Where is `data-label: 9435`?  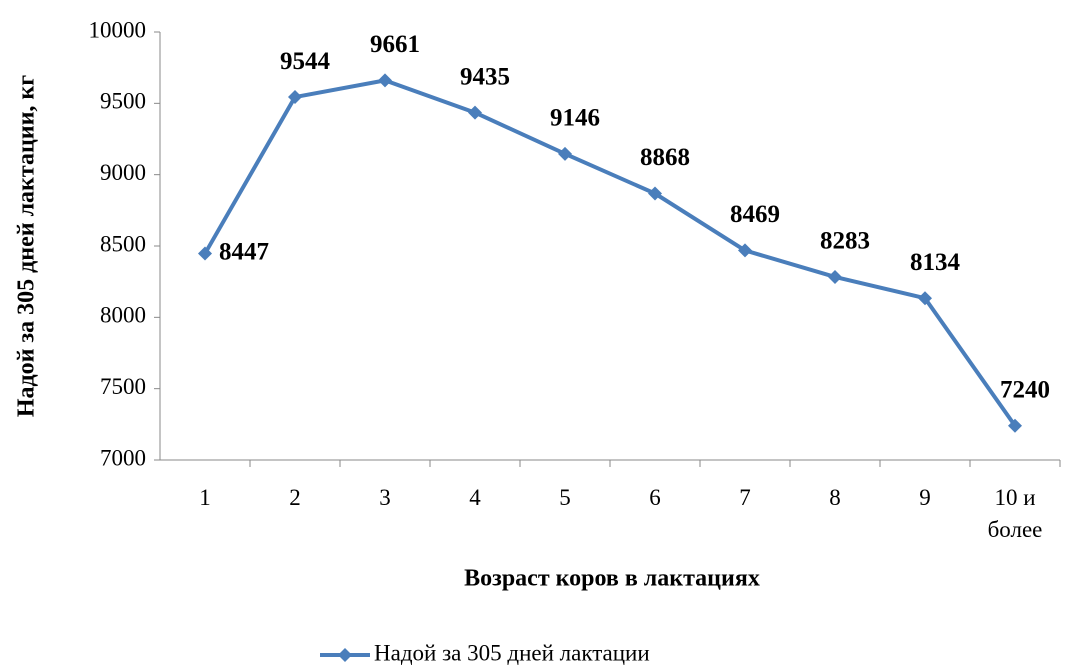
data-label: 9435 is located at coordinates (485, 76).